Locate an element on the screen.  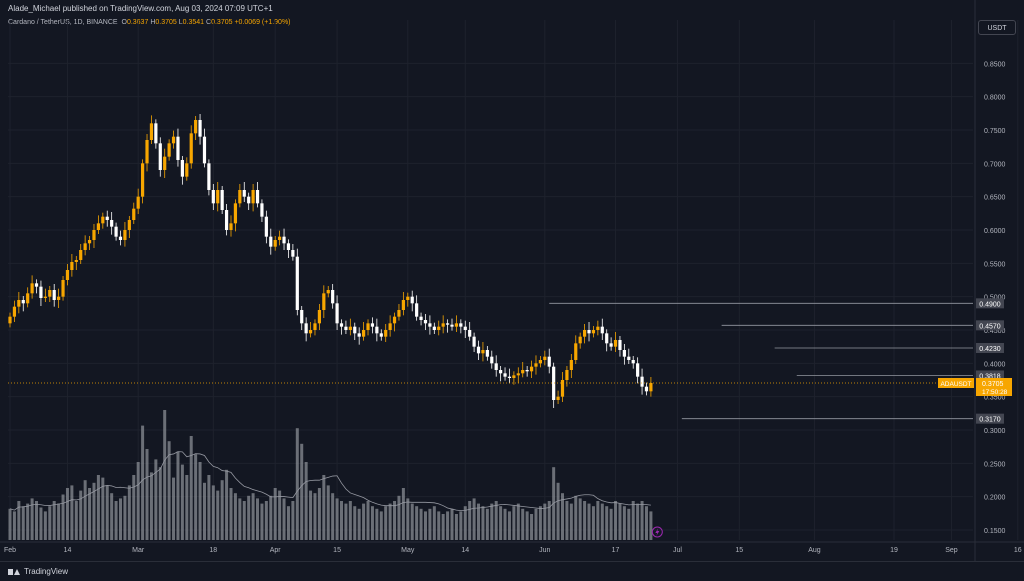
countdown-label: 17:50:28 is located at coordinates (995, 392).